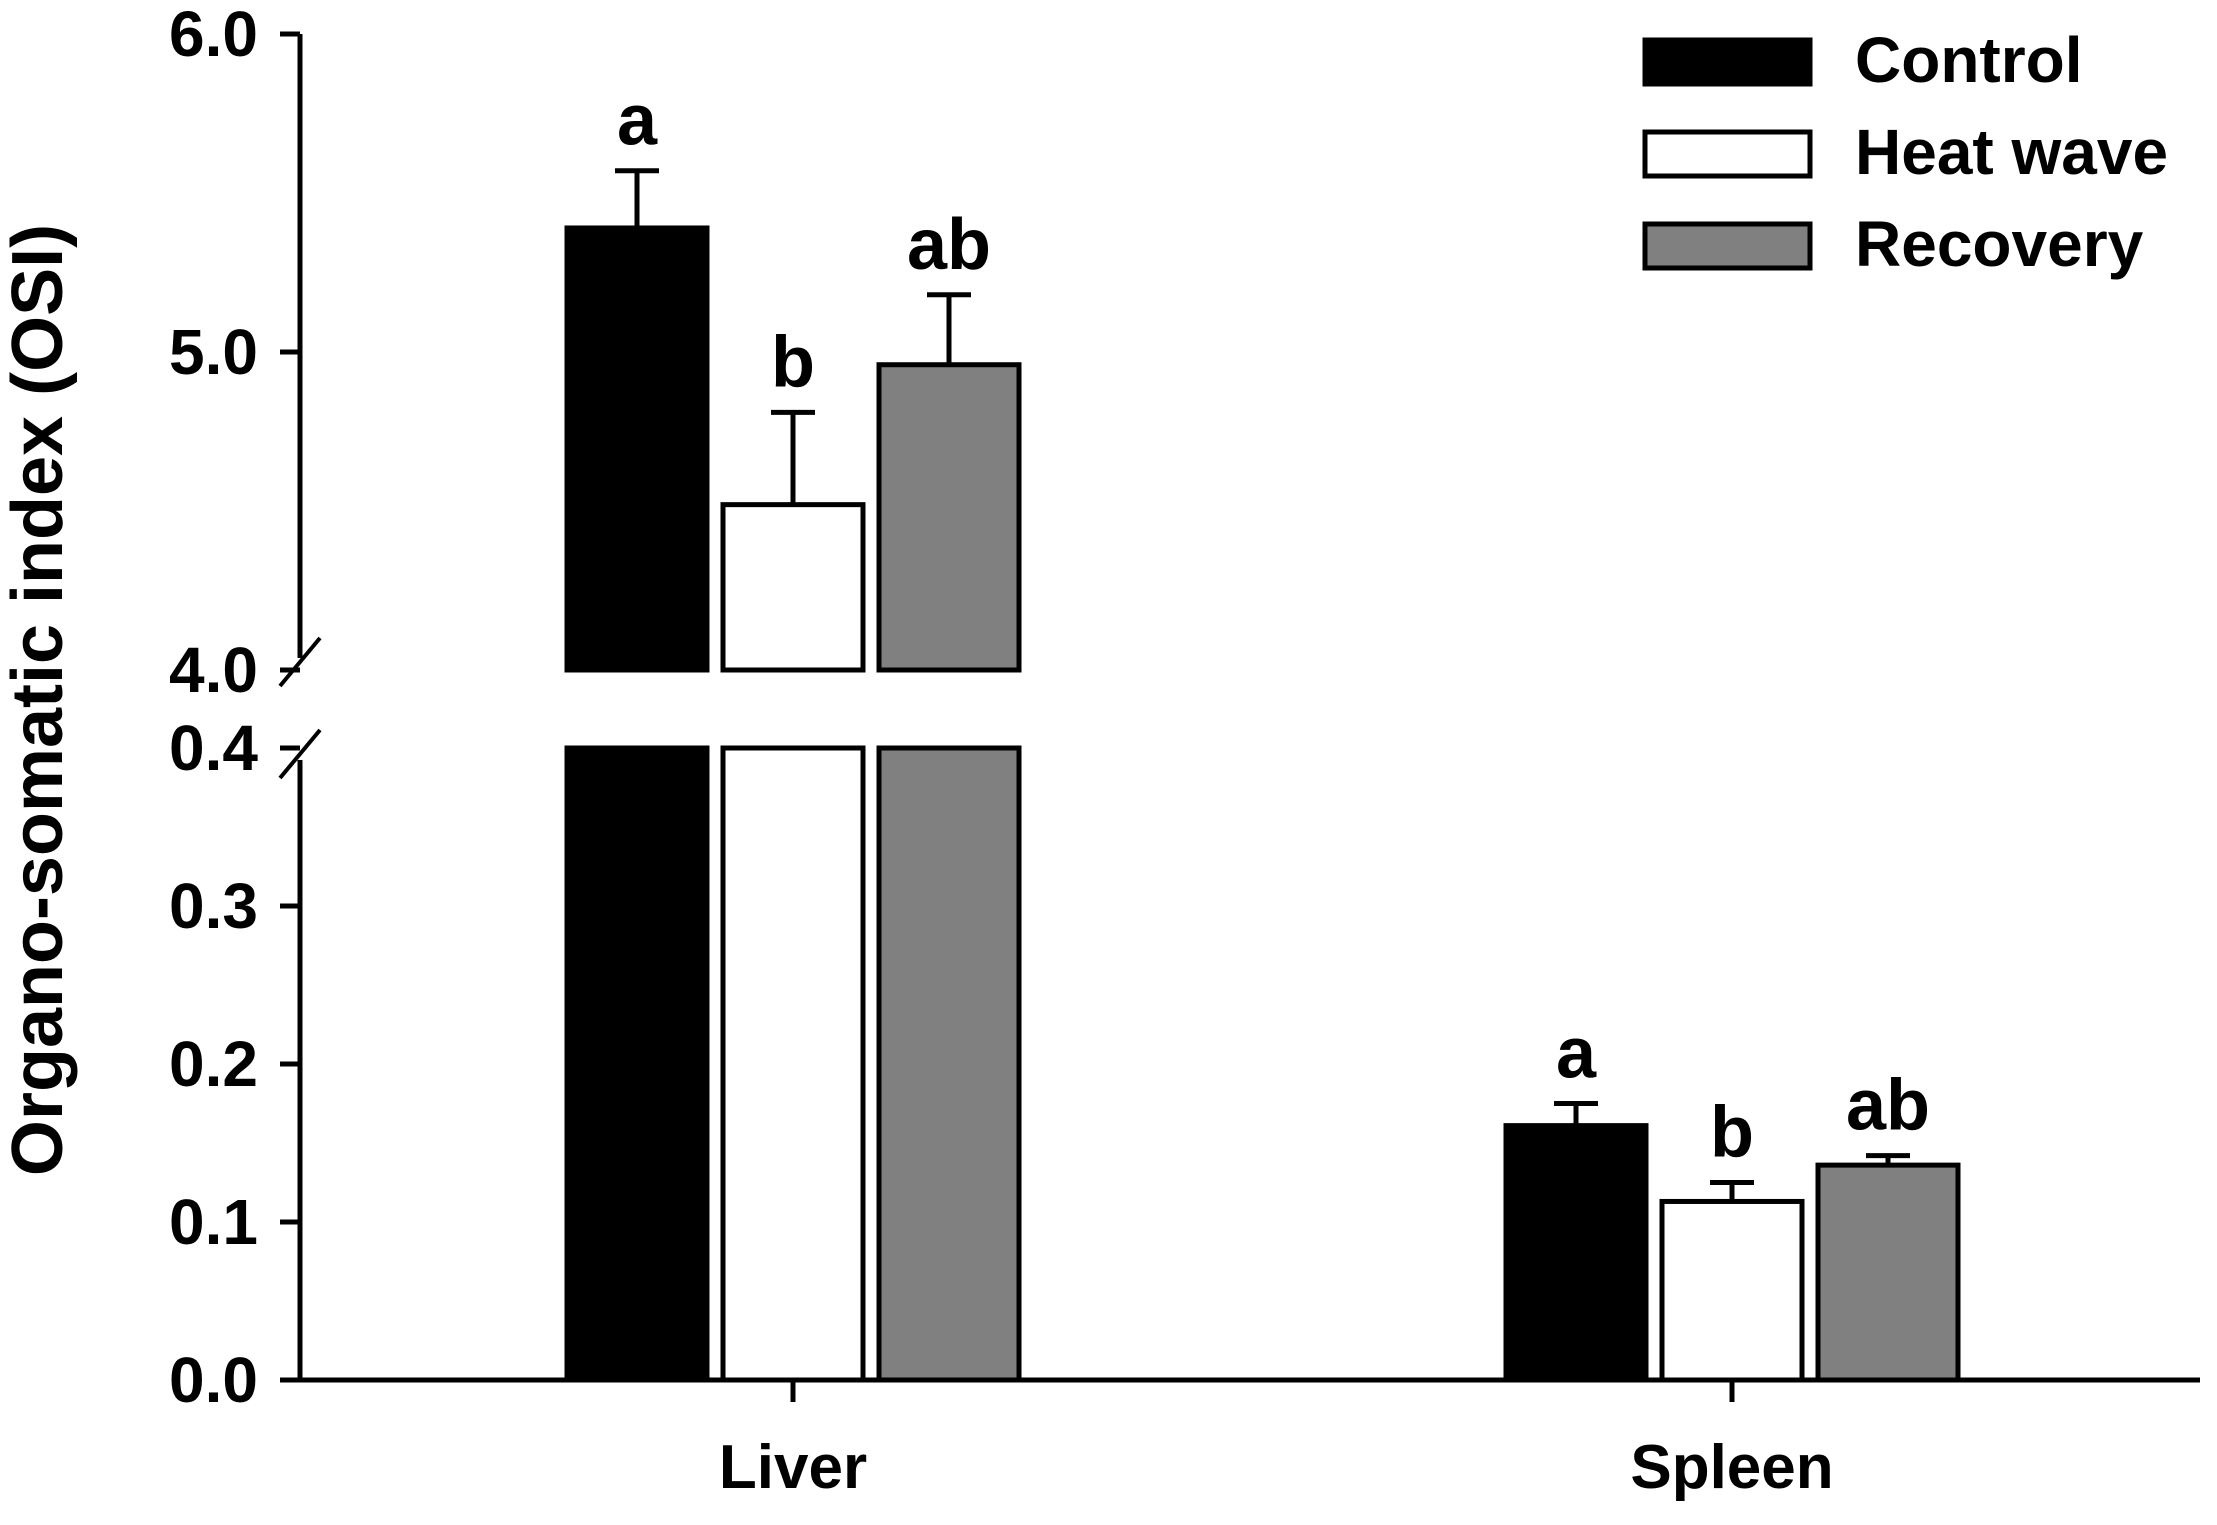 Image resolution: width=2217 pixels, height=1525 pixels. Describe the element at coordinates (213, 748) in the screenshot. I see `y-tick-label: 0.4` at that location.